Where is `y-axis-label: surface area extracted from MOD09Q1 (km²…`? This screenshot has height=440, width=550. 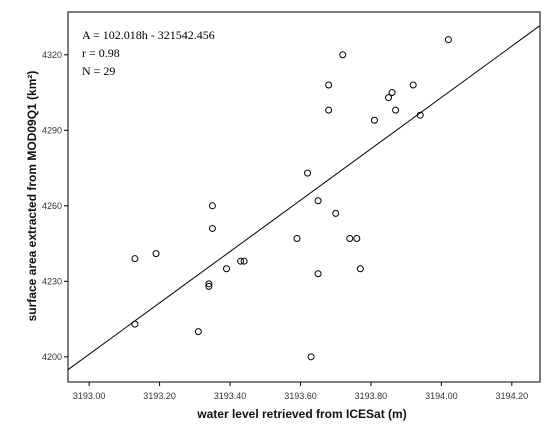 y-axis-label: surface area extracted from MOD09Q1 (km²… is located at coordinates (32, 196).